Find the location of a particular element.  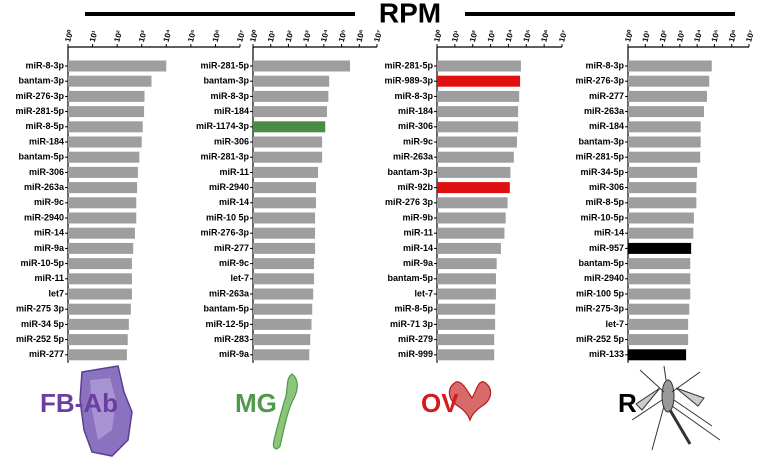

category-label: miR-2940 is located at coordinates (604, 278).